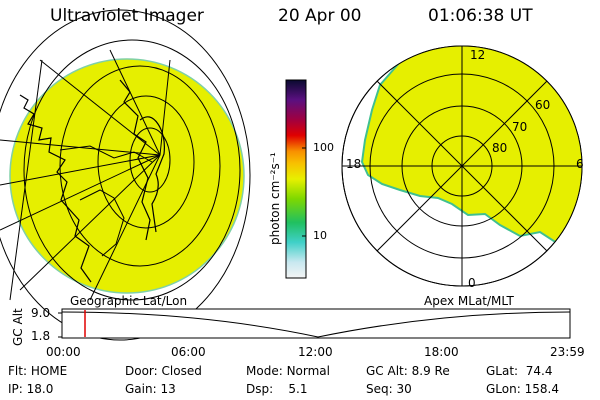 This screenshot has width=600, height=400. I want to click on mlat-label-80: 80, so click(500, 148).